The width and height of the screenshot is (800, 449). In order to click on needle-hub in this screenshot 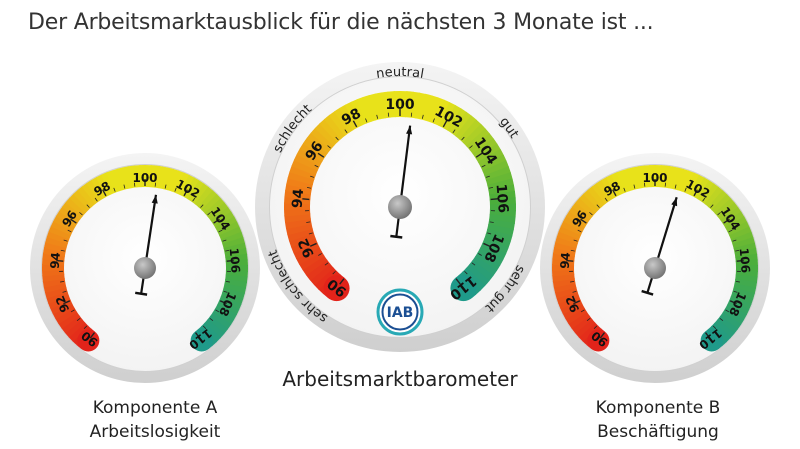, I will do `click(145, 268)`.